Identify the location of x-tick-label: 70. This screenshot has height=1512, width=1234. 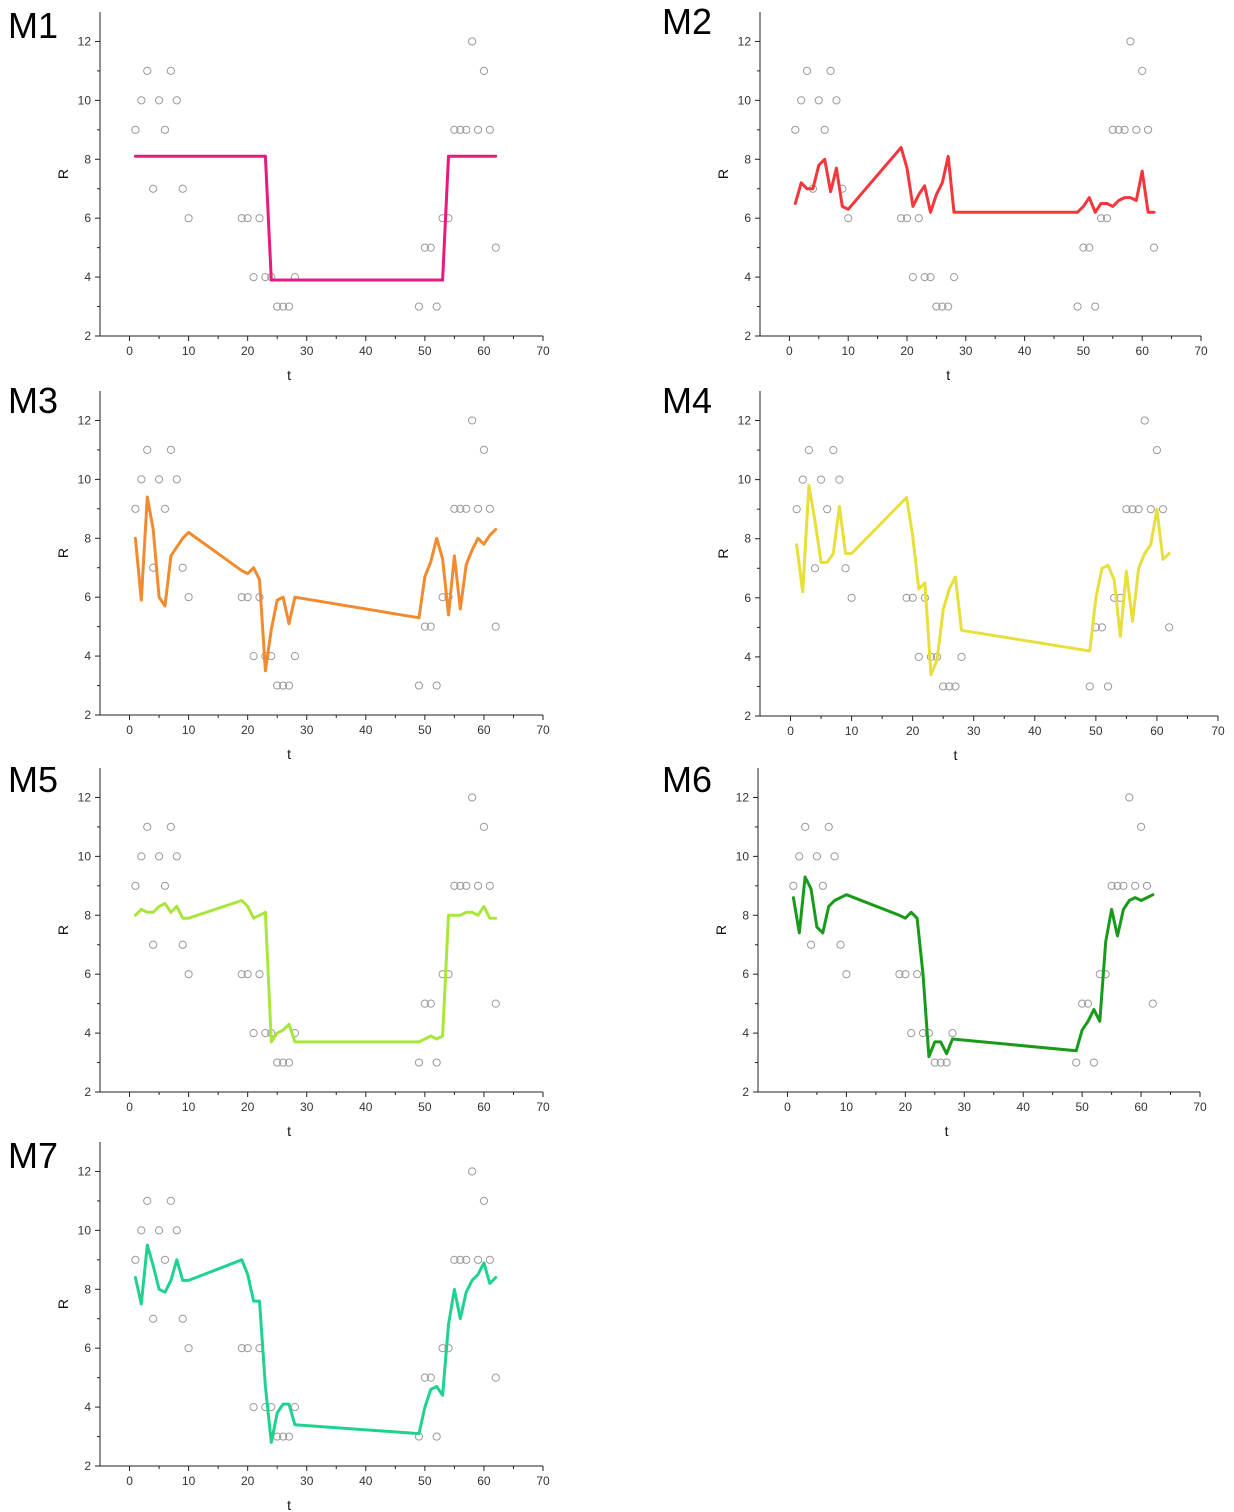
(543, 351).